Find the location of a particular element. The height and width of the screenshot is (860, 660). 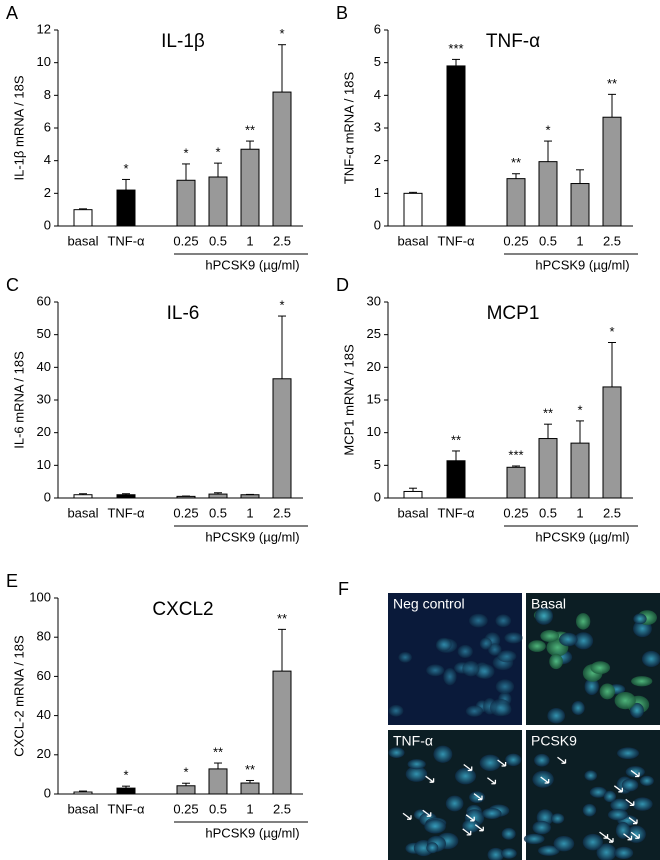

significance: *** is located at coordinates (515, 454).